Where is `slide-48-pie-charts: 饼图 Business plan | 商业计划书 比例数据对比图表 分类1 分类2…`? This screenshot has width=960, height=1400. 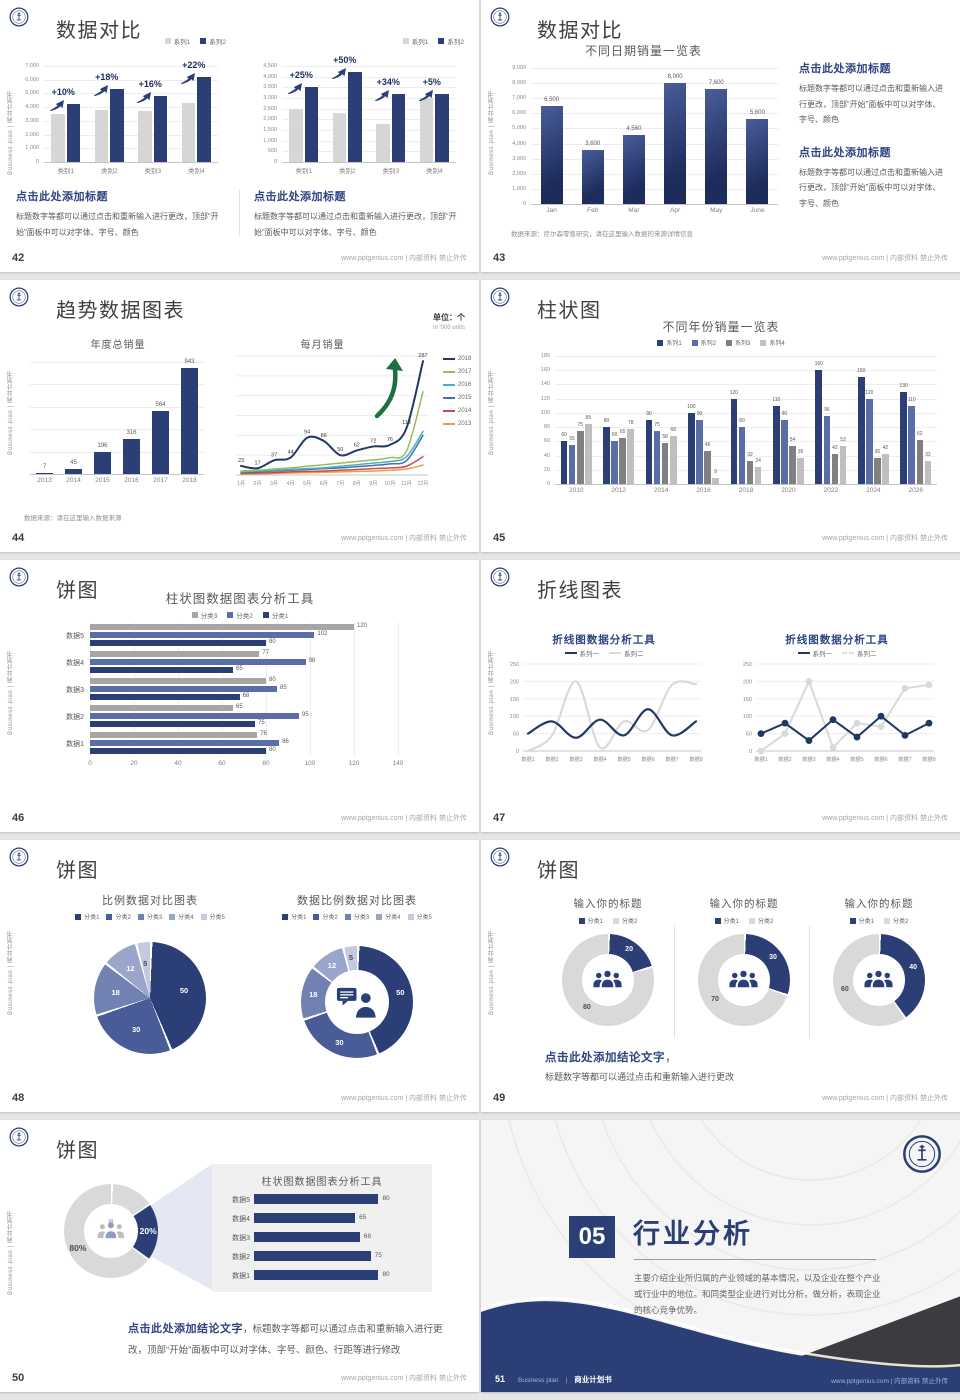
slide-48-pie-charts: 饼图 Business plan | 商业计划书 比例数据对比图表 分类1 分类2… is located at coordinates (239, 976).